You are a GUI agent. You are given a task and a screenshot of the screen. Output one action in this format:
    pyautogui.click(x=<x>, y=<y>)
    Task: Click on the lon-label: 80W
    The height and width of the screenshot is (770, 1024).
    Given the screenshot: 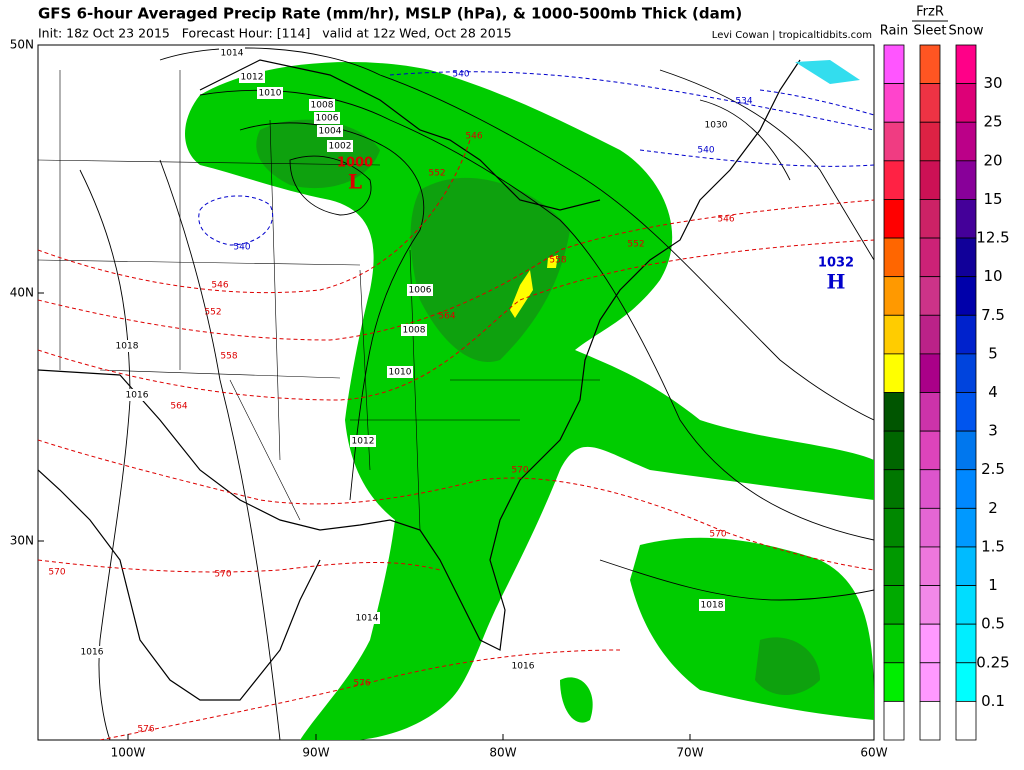 What is the action you would take?
    pyautogui.click(x=502, y=753)
    